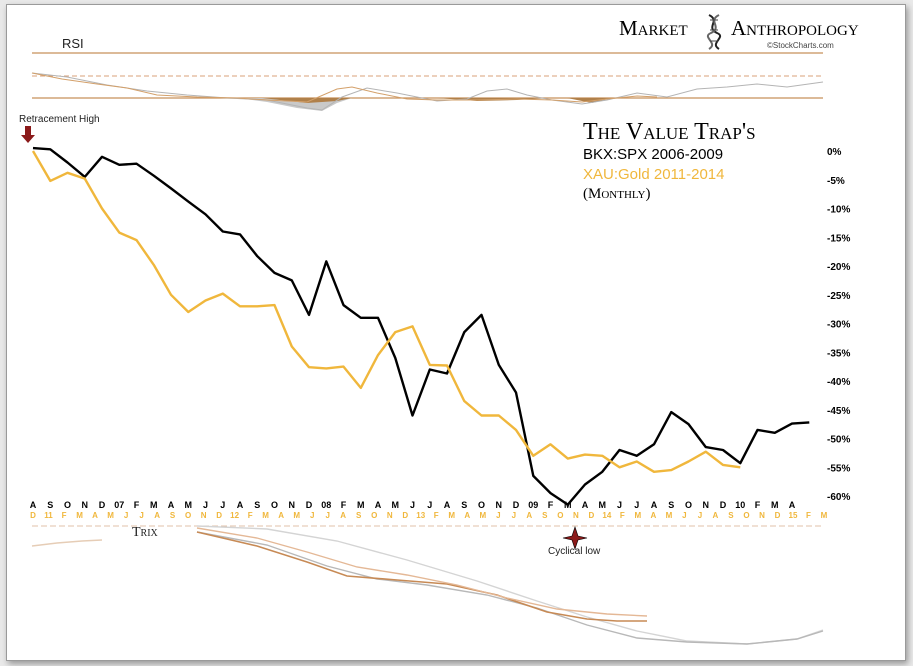 The height and width of the screenshot is (666, 913). Describe the element at coordinates (636, 505) in the screenshot. I see `x-tick-label-top: J` at that location.